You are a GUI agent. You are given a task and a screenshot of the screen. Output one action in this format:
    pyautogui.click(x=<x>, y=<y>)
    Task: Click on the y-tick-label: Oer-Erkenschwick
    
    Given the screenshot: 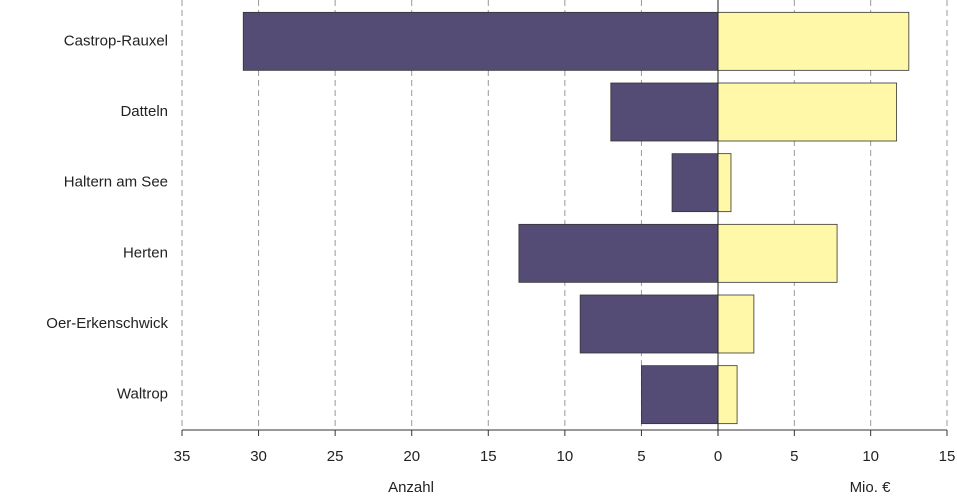 What is the action you would take?
    pyautogui.click(x=107, y=323)
    